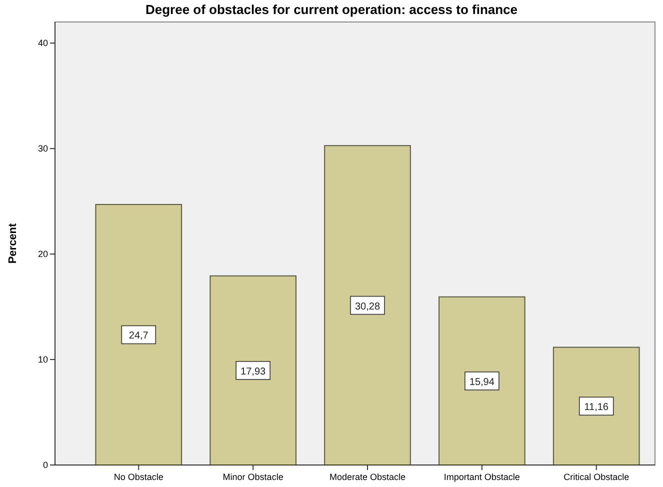  What do you see at coordinates (253, 477) in the screenshot?
I see `x-tick-label: Minor Obstacle` at bounding box center [253, 477].